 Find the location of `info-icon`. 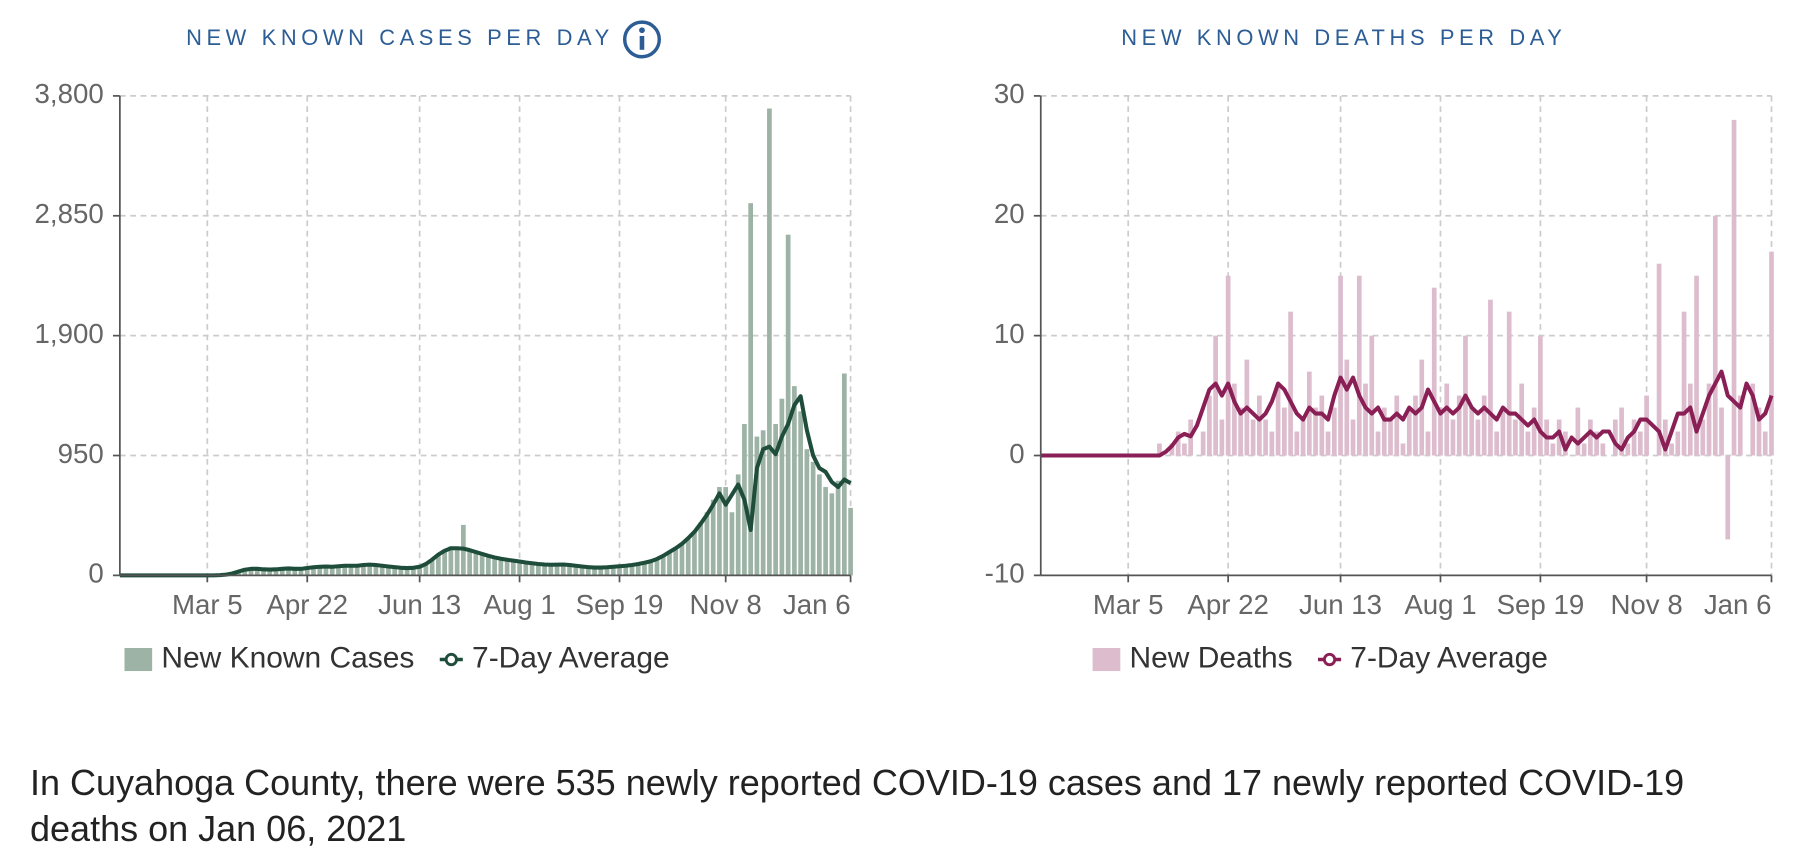

info-icon is located at coordinates (641, 39).